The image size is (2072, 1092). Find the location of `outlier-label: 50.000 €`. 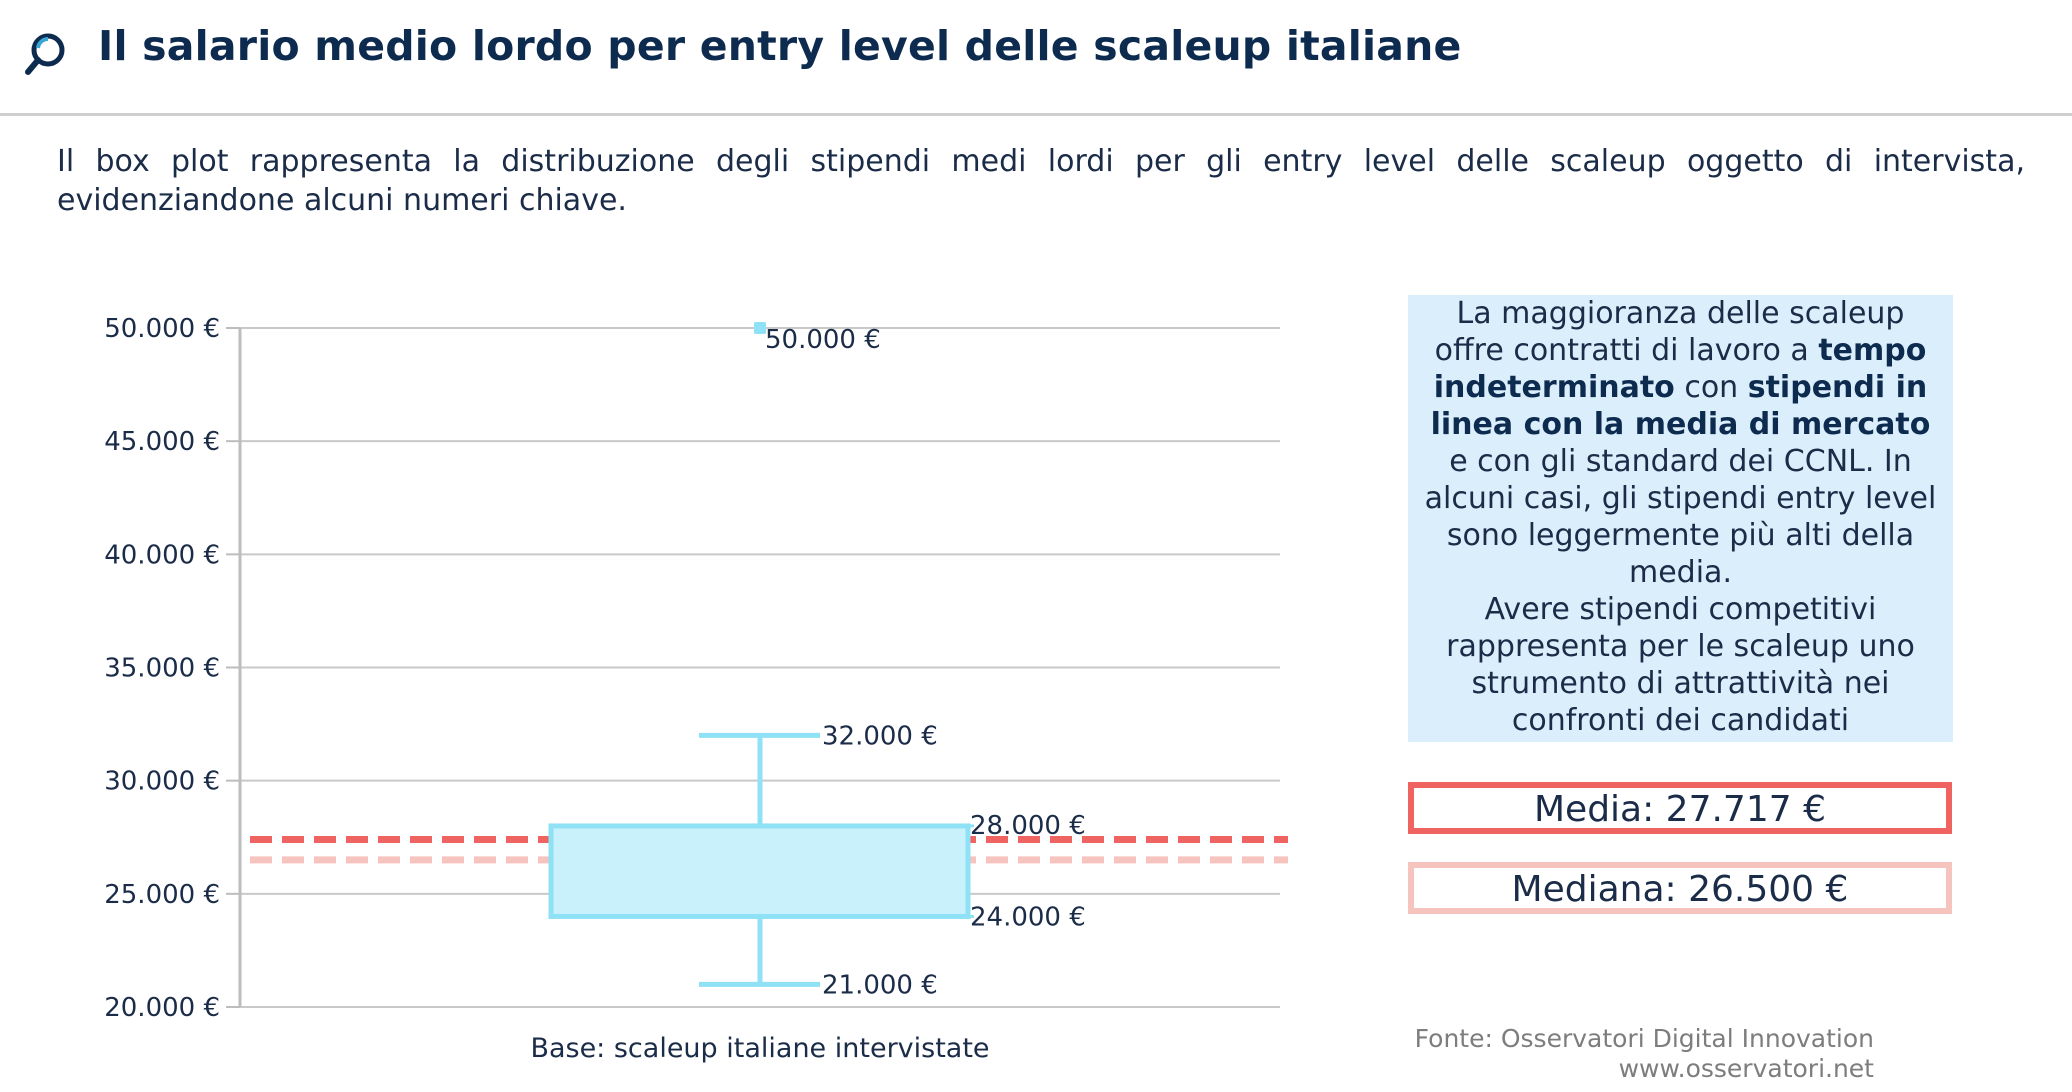

outlier-label: 50.000 € is located at coordinates (823, 340).